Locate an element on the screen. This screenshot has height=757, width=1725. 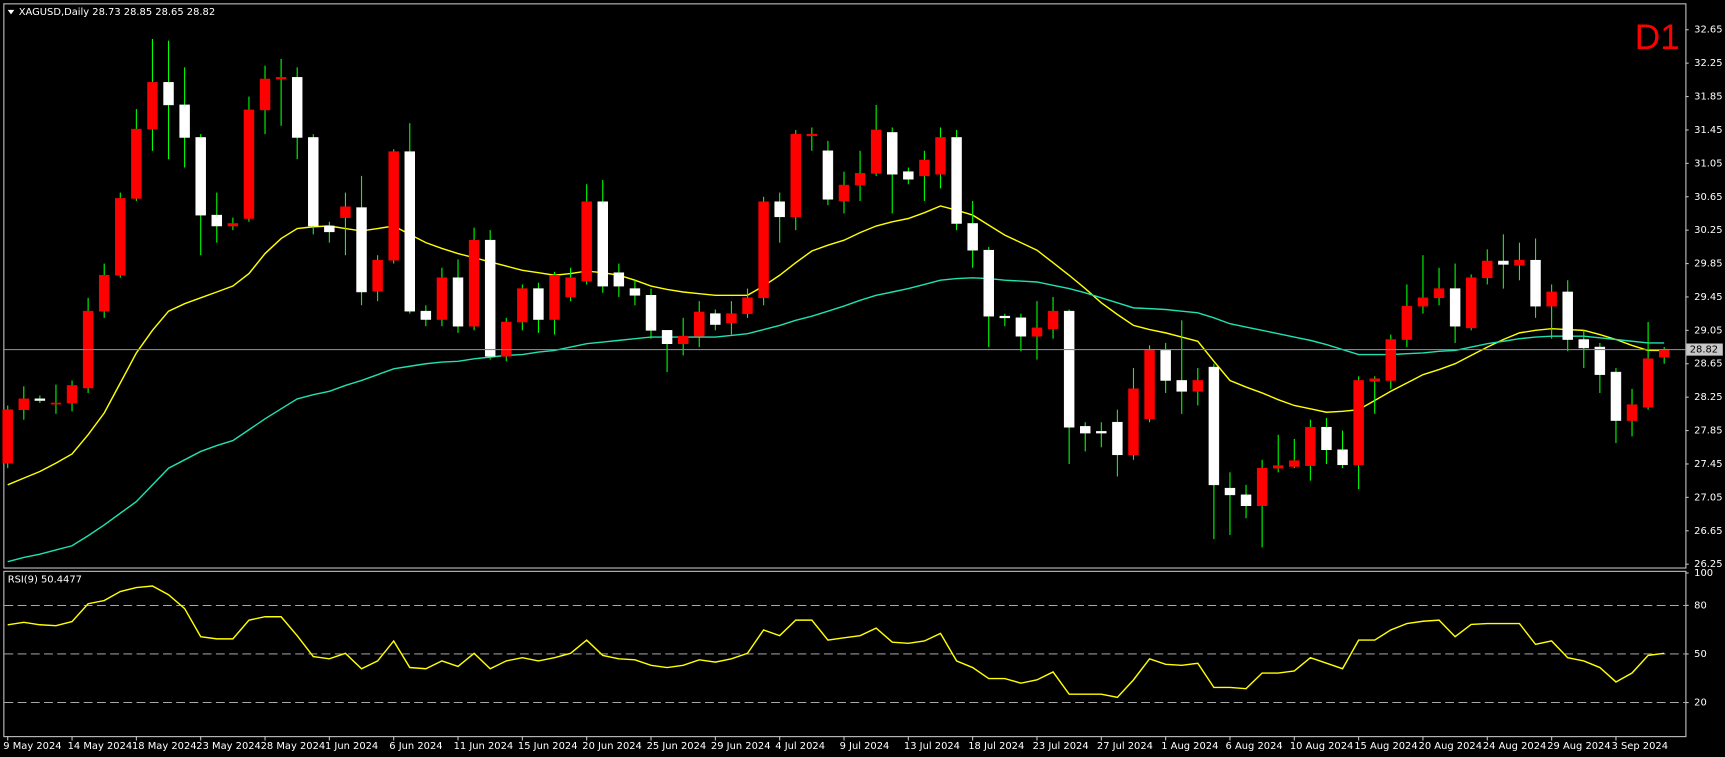
y-tick-label: 20 is located at coordinates (1700, 703).